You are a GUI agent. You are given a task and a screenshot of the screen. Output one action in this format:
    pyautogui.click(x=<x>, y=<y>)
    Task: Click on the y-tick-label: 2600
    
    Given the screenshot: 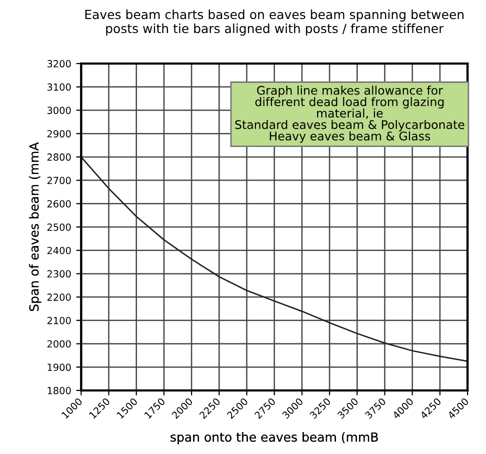 What is the action you would take?
    pyautogui.click(x=59, y=204)
    